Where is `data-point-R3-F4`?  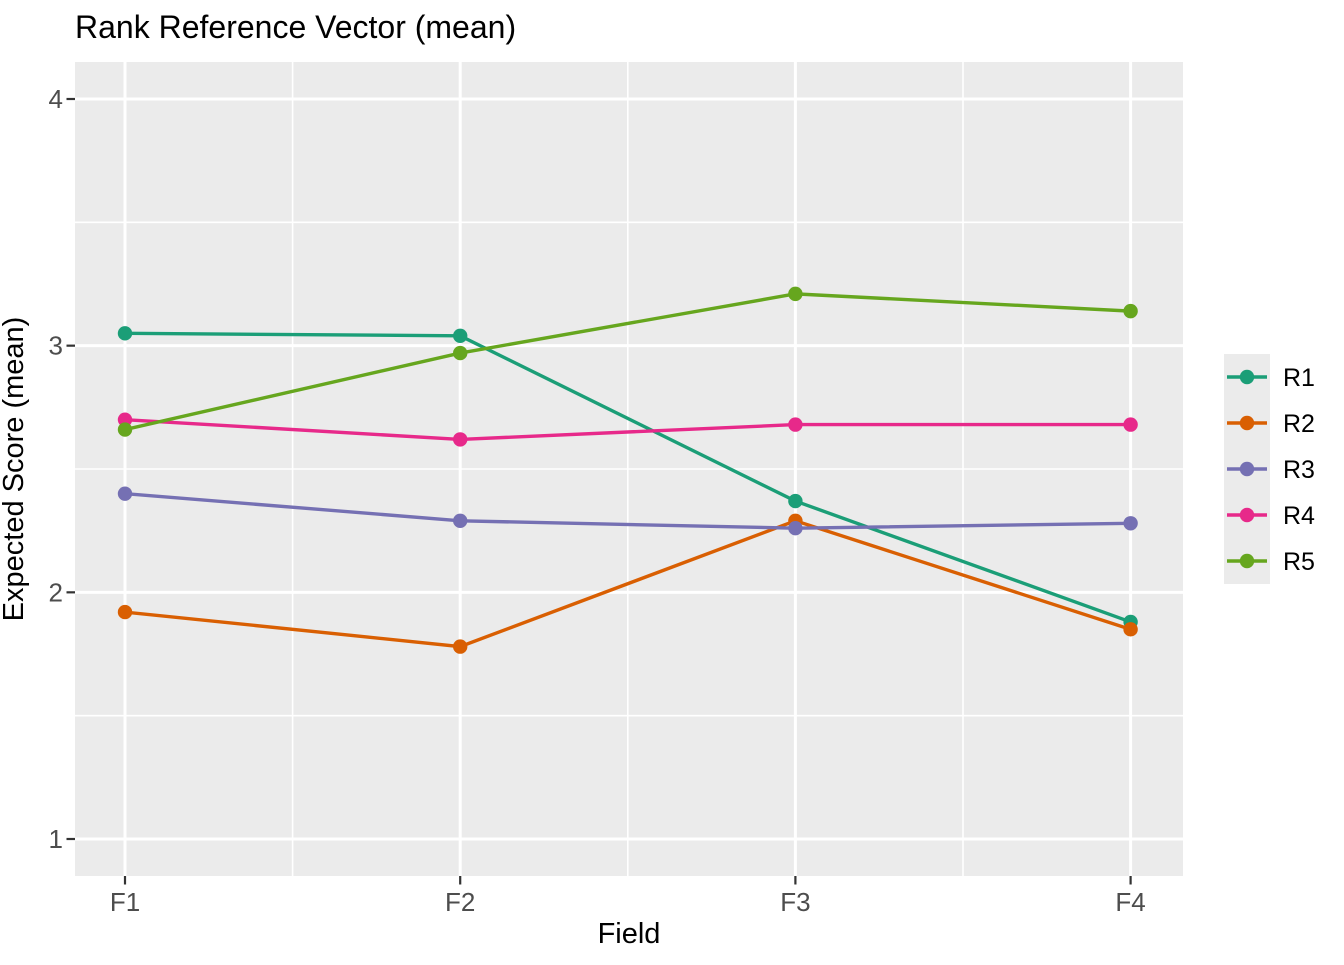 data-point-R3-F4 is located at coordinates (1130, 523).